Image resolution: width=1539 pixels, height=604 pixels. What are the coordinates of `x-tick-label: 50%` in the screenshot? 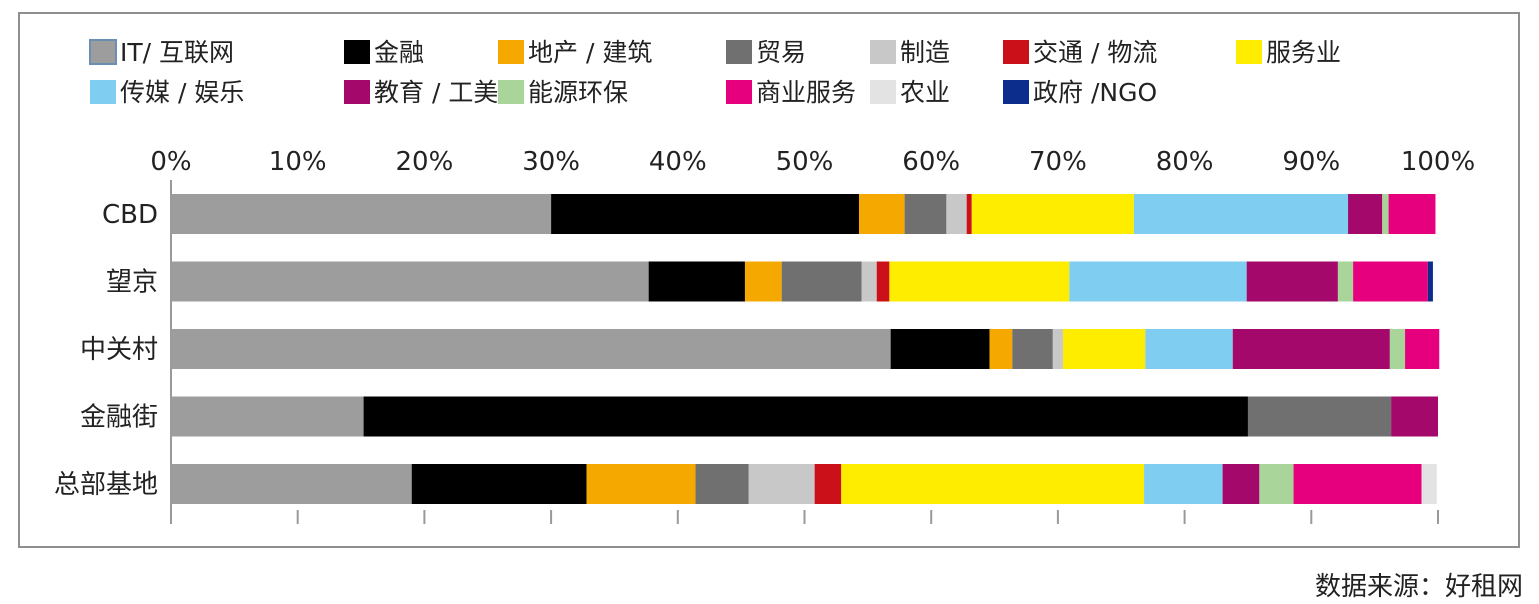 It's located at (805, 162).